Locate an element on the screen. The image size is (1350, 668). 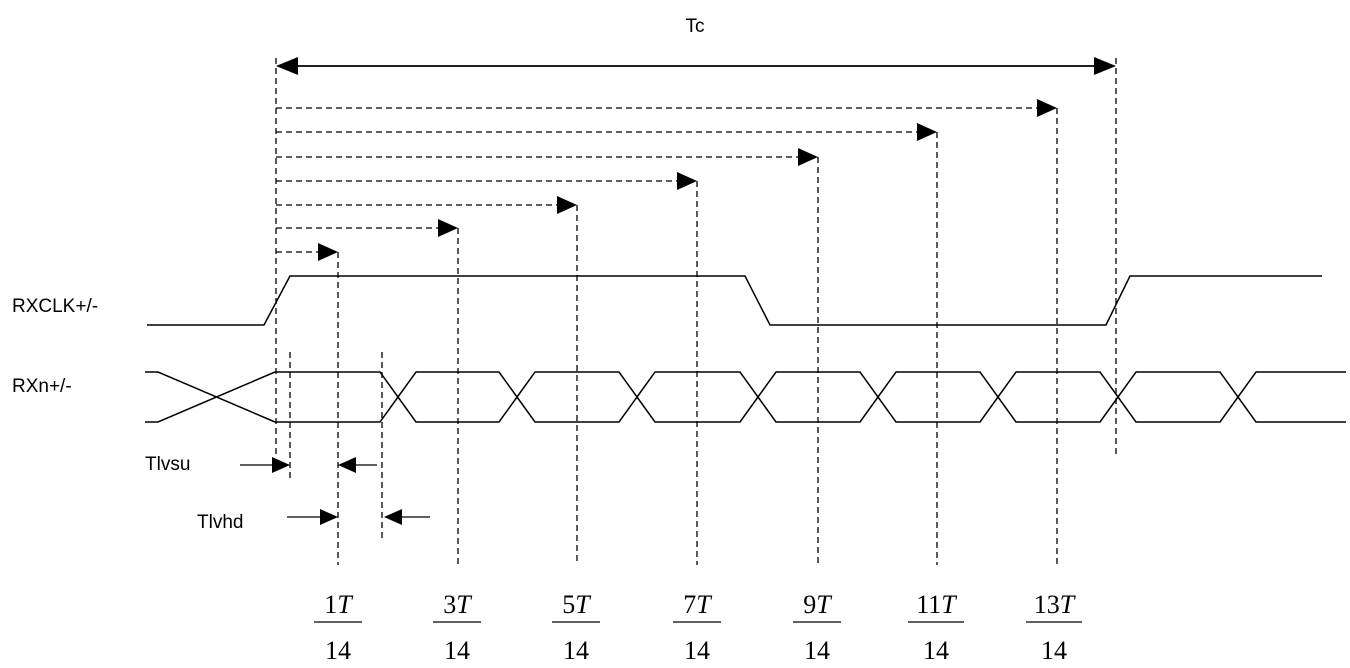
hold-time-label: Tlvhd is located at coordinates (220, 522).